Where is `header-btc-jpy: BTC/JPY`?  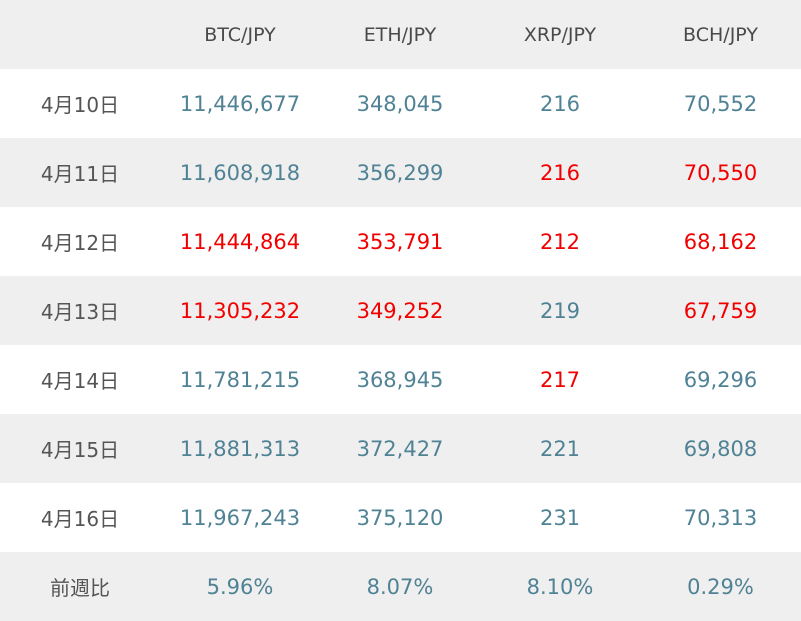
header-btc-jpy: BTC/JPY is located at coordinates (240, 34).